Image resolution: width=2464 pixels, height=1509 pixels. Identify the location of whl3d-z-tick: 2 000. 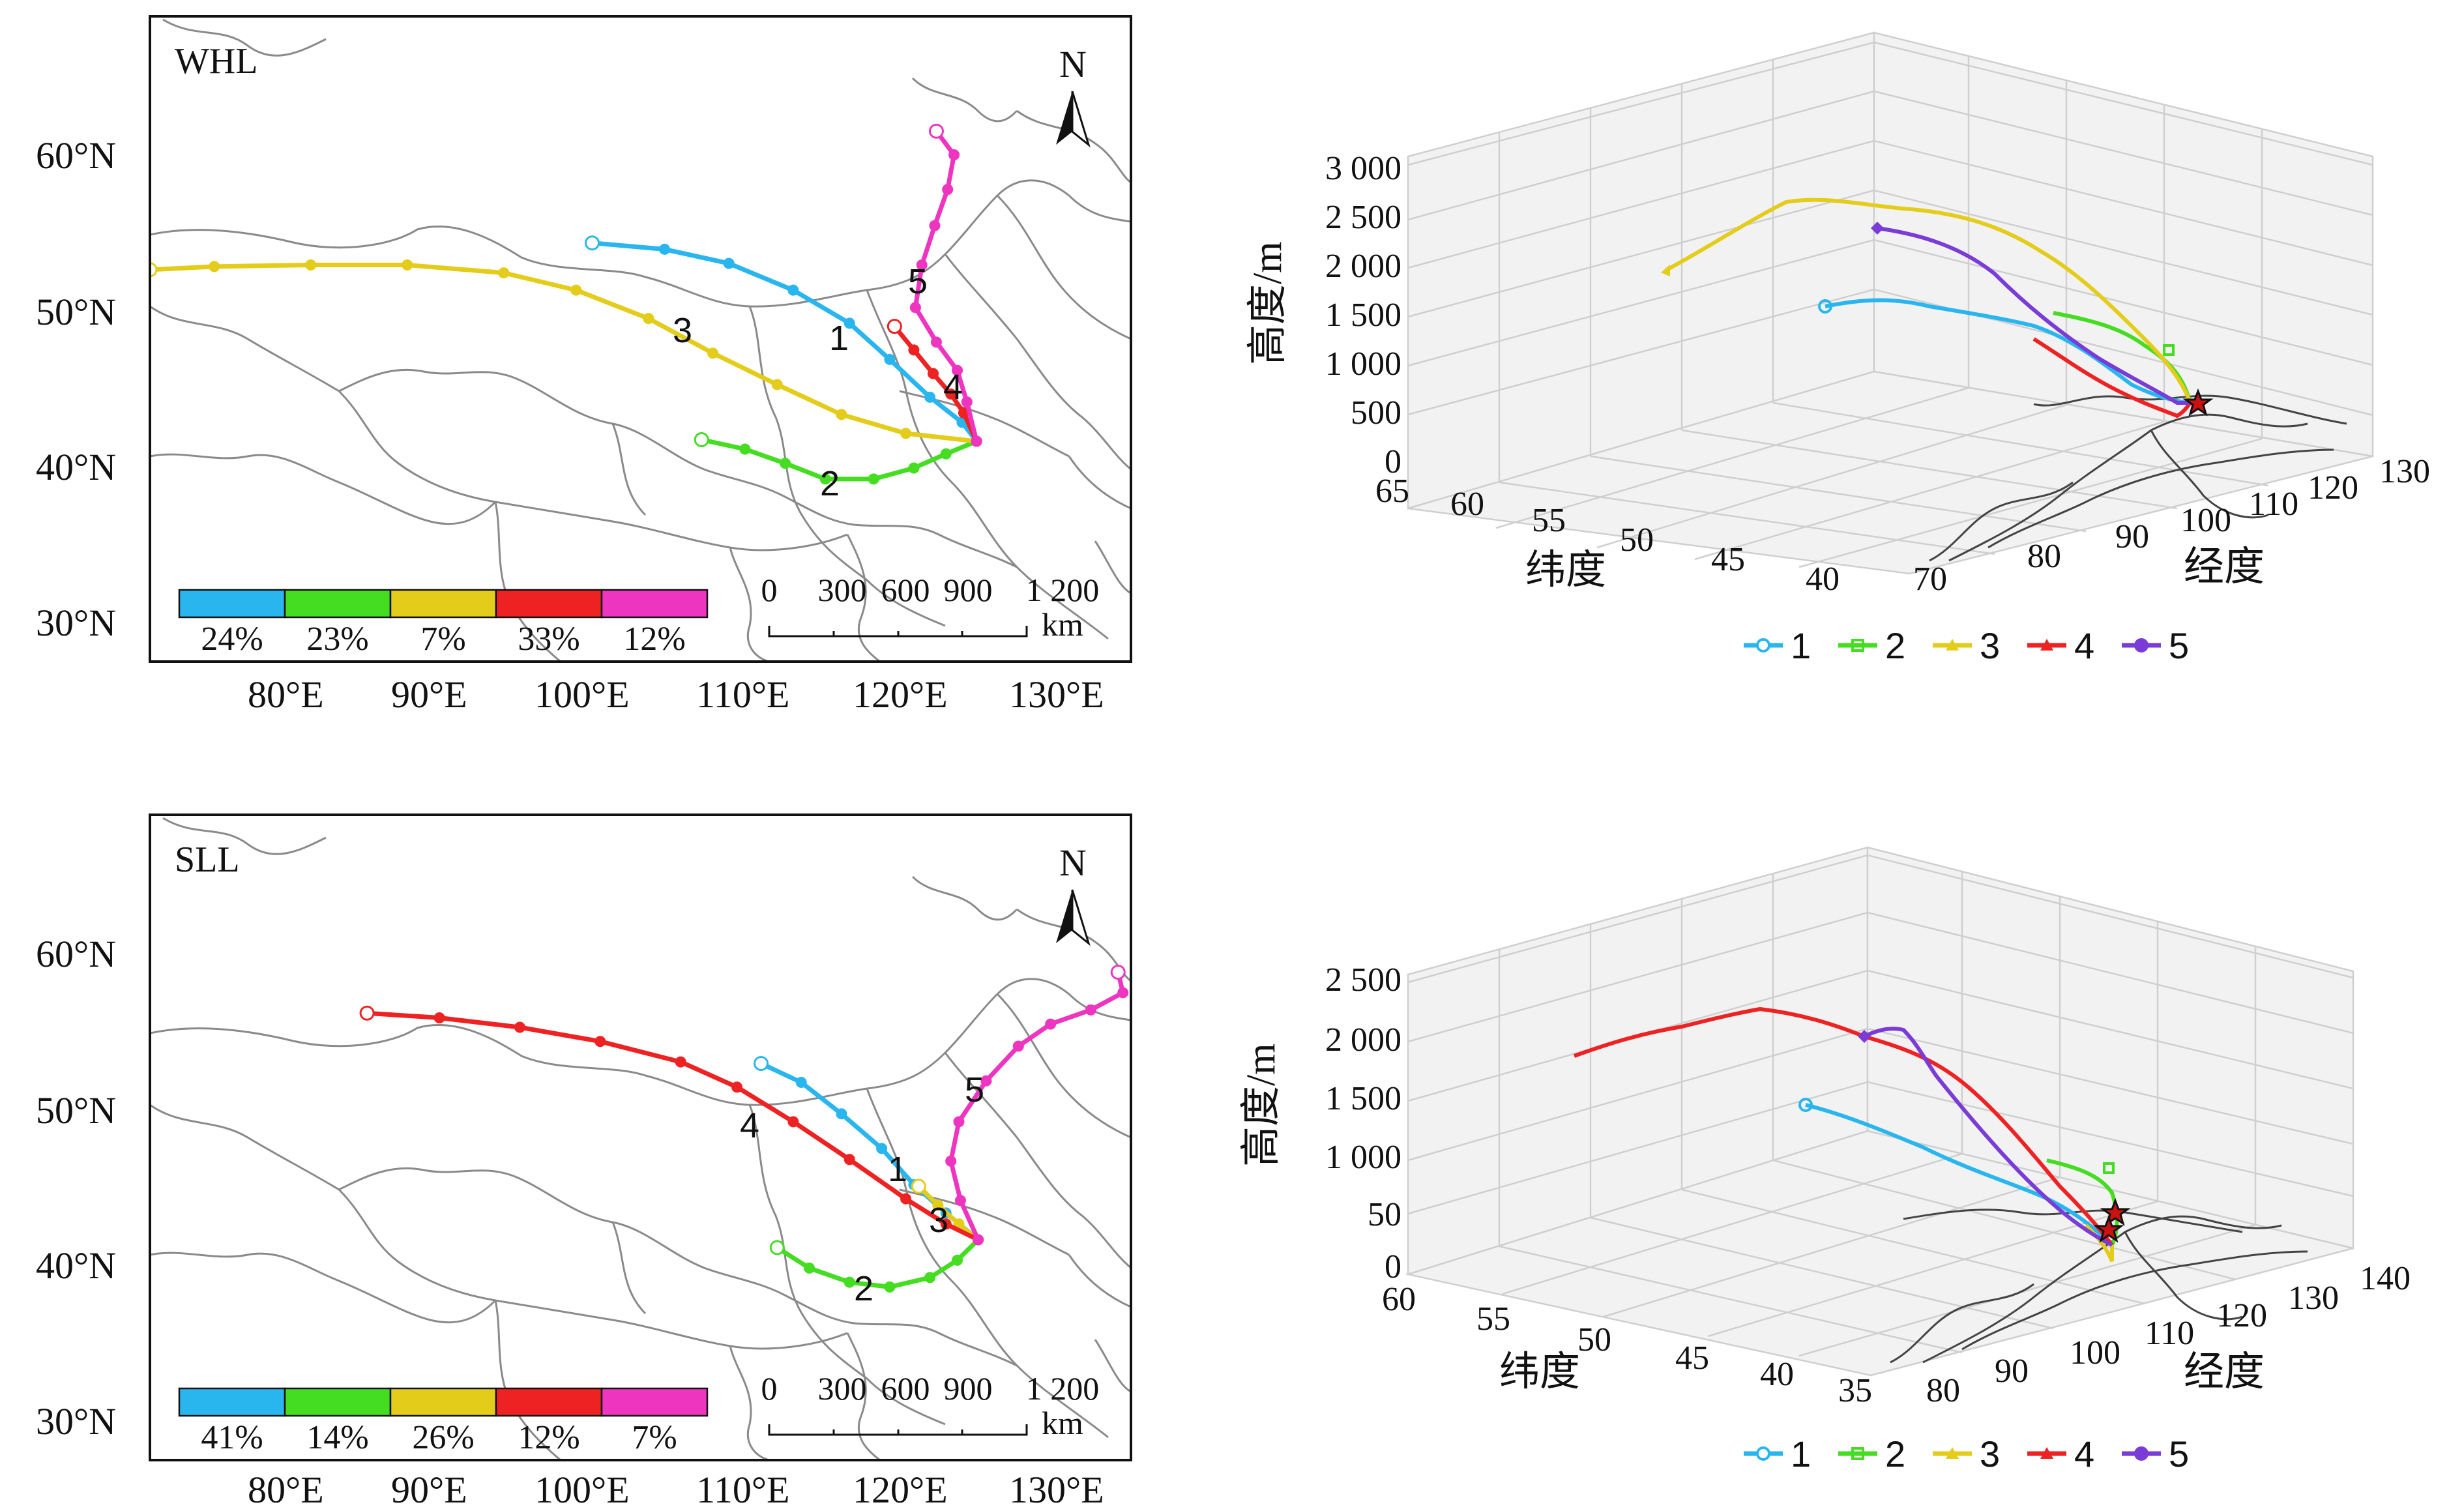
(1363, 266).